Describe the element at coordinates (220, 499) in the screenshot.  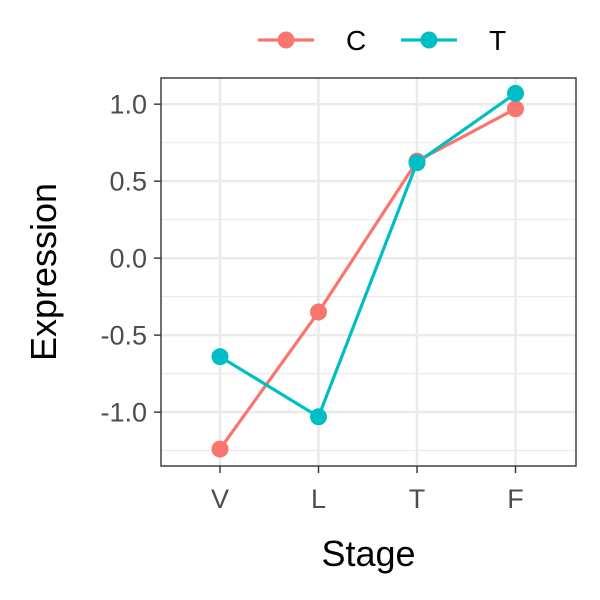
I see `x-tick-label: V` at that location.